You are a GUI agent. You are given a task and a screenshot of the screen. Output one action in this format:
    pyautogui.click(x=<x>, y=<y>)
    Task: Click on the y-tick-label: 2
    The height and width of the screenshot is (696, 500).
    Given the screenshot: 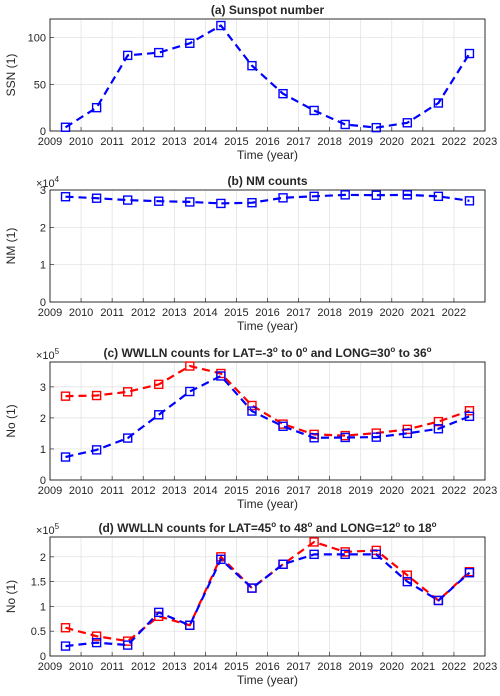 What is the action you would take?
    pyautogui.click(x=43, y=558)
    